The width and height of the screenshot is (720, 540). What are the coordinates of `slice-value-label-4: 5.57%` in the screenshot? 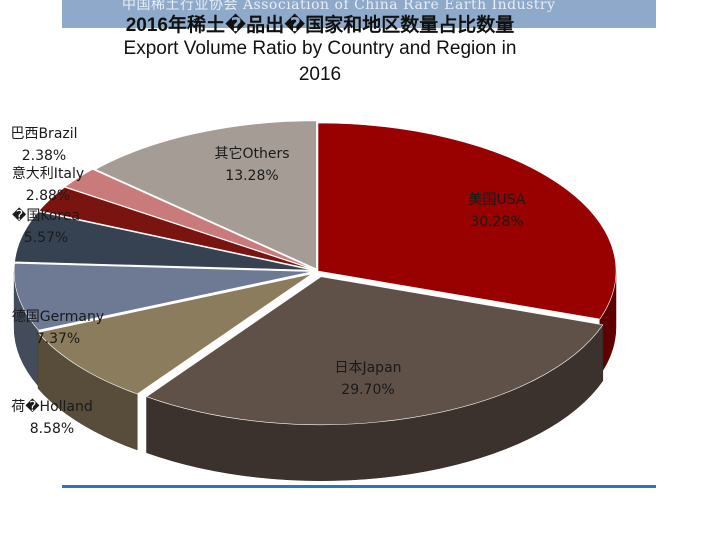 It's located at (46, 238).